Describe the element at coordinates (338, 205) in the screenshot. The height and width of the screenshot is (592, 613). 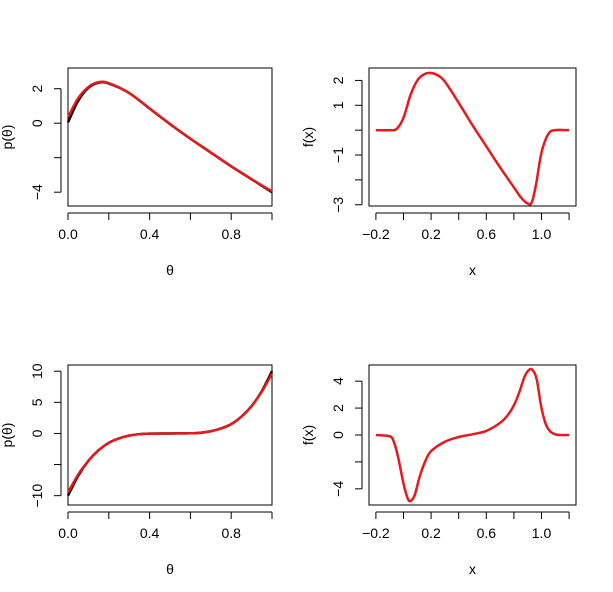
I see `y-tick-label: −3` at that location.